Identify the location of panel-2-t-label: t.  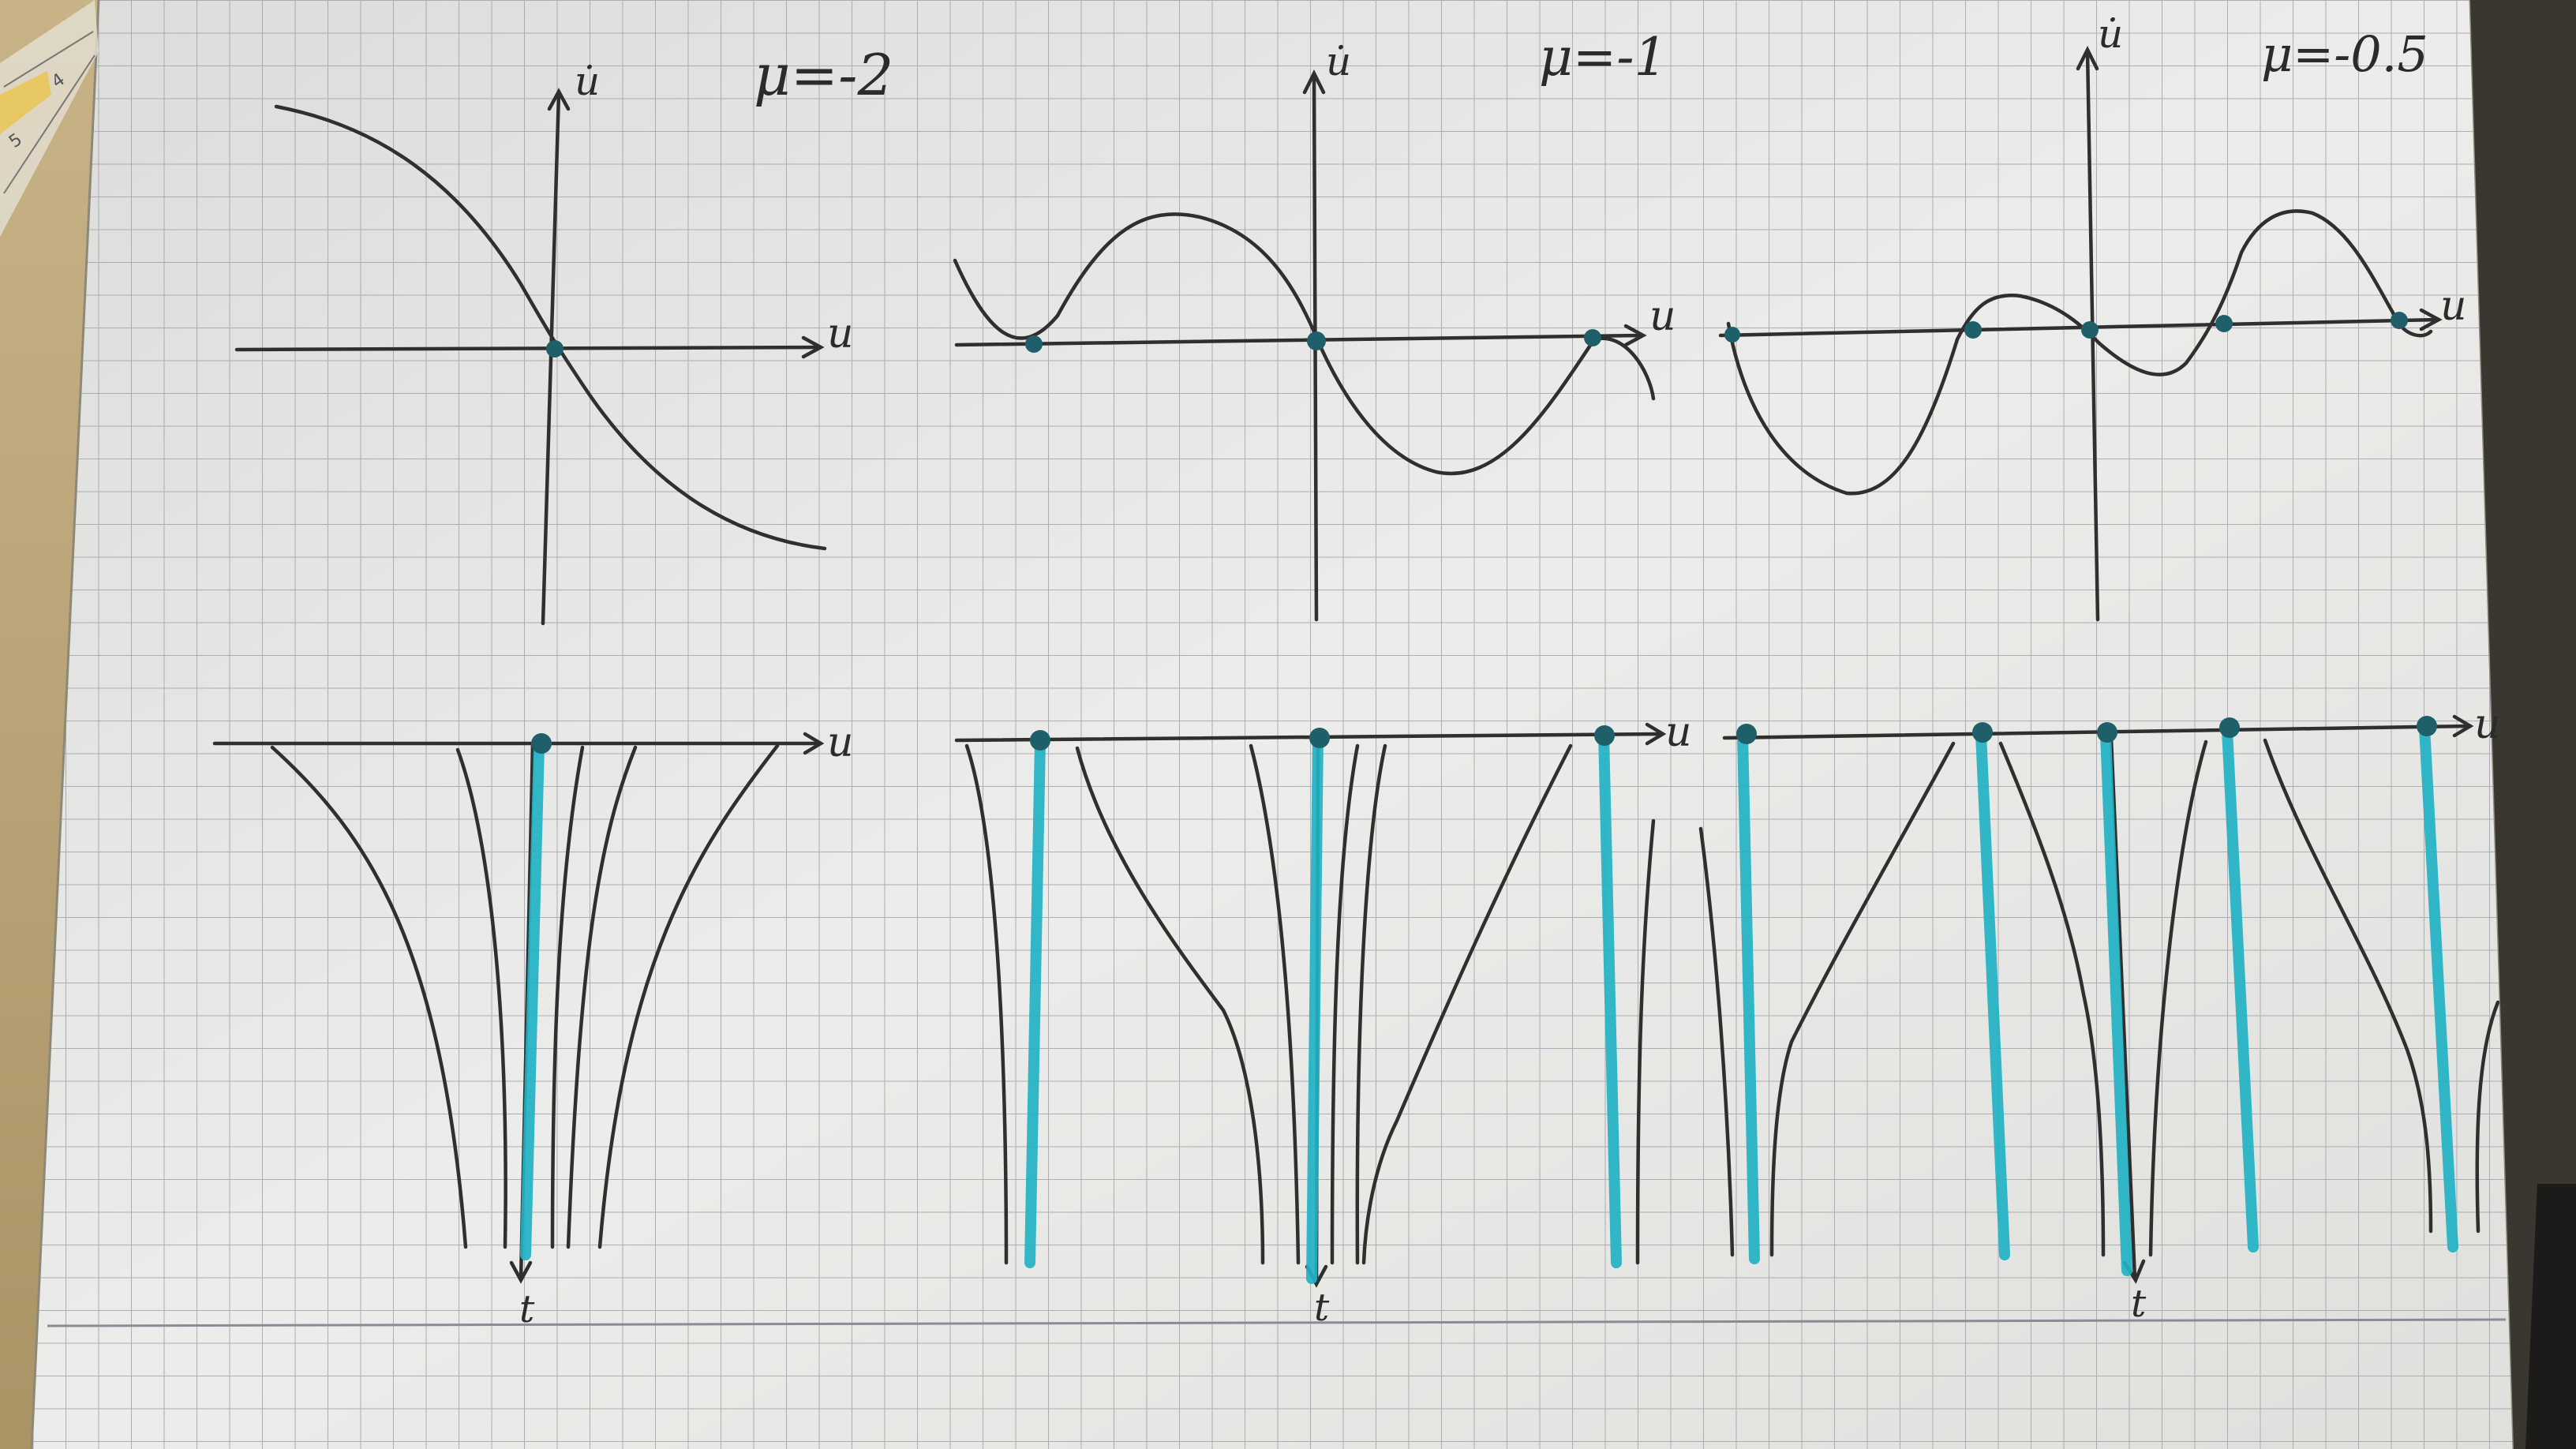
(1322, 1308).